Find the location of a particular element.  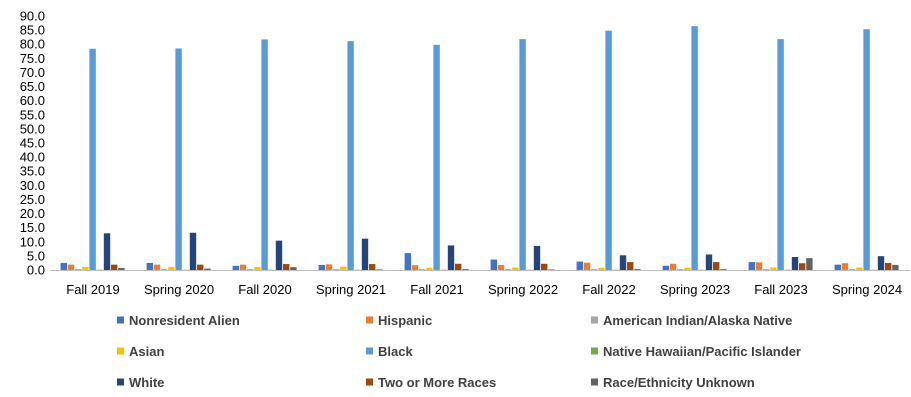

legend-label: Asian is located at coordinates (146, 351).